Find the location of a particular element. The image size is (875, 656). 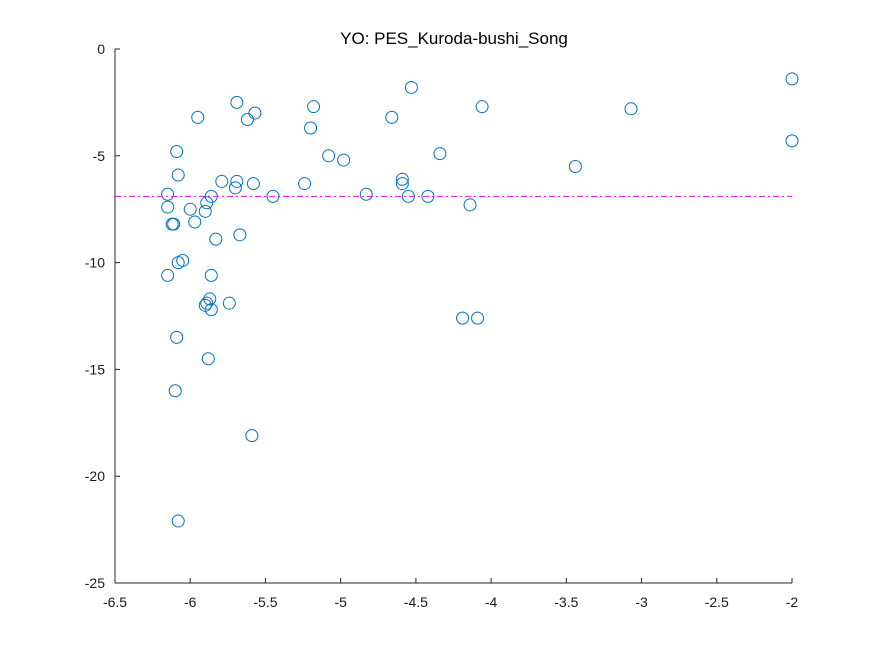

y-tick-label: 0 is located at coordinates (101, 49).